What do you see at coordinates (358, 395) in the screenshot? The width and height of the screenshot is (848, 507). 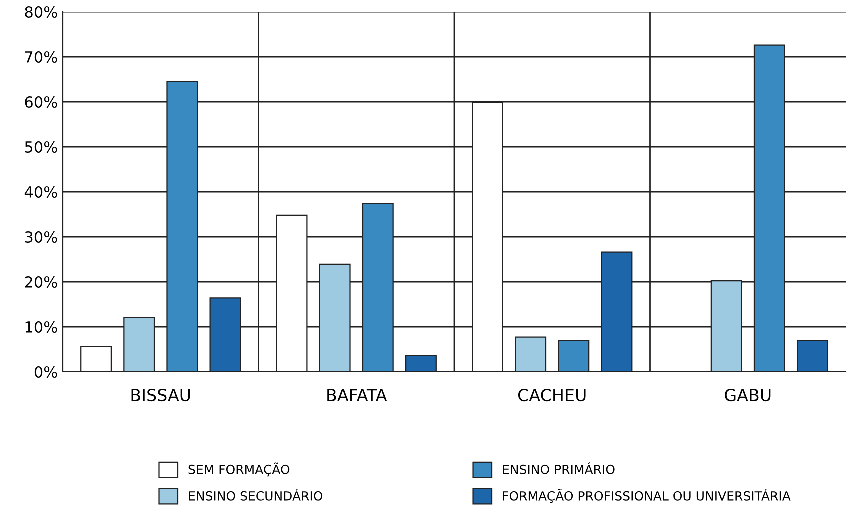 I see `x-tick-label: BAFATA` at bounding box center [358, 395].